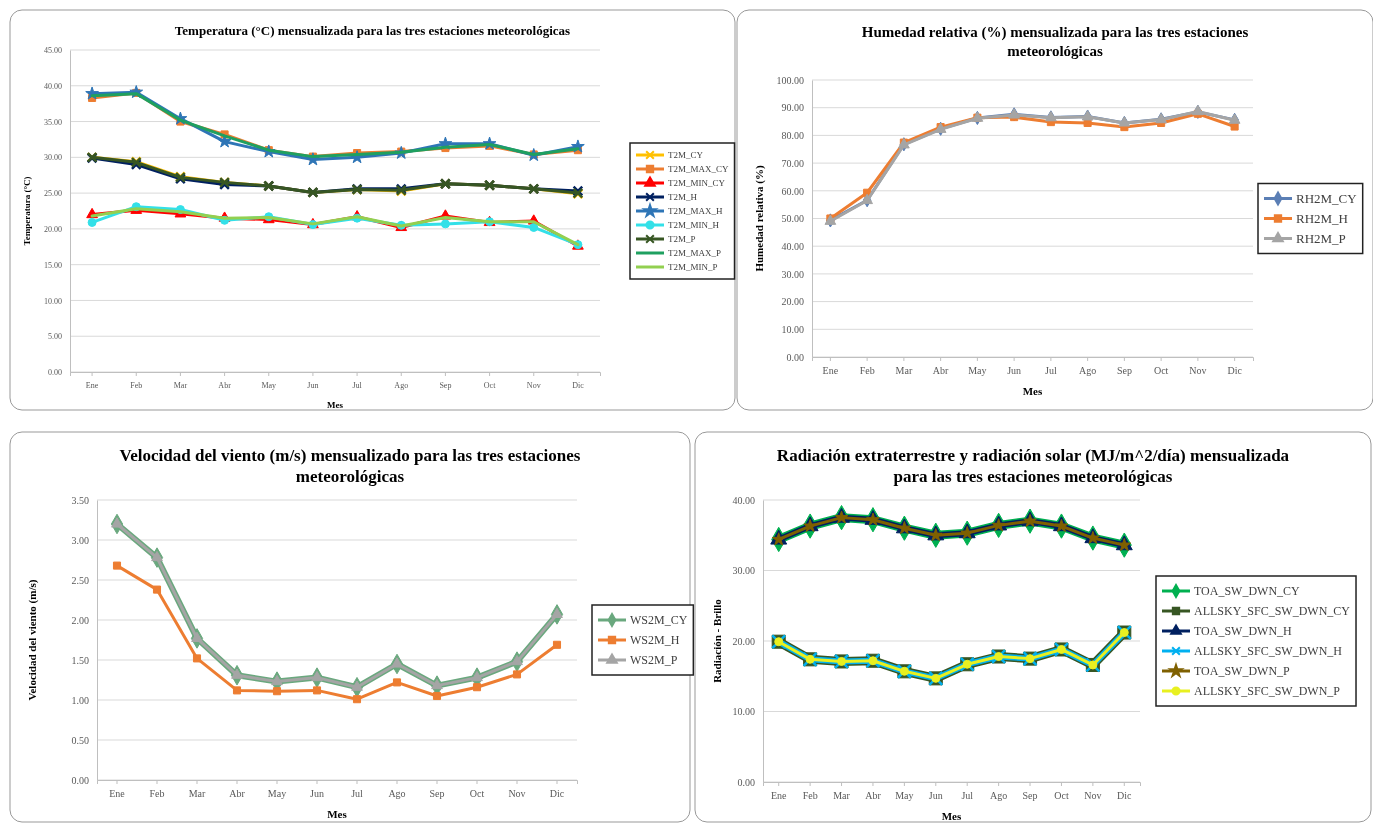  I want to click on legend-label: ALLSKY_SFC_SW_DWN_P, so click(1267, 691).